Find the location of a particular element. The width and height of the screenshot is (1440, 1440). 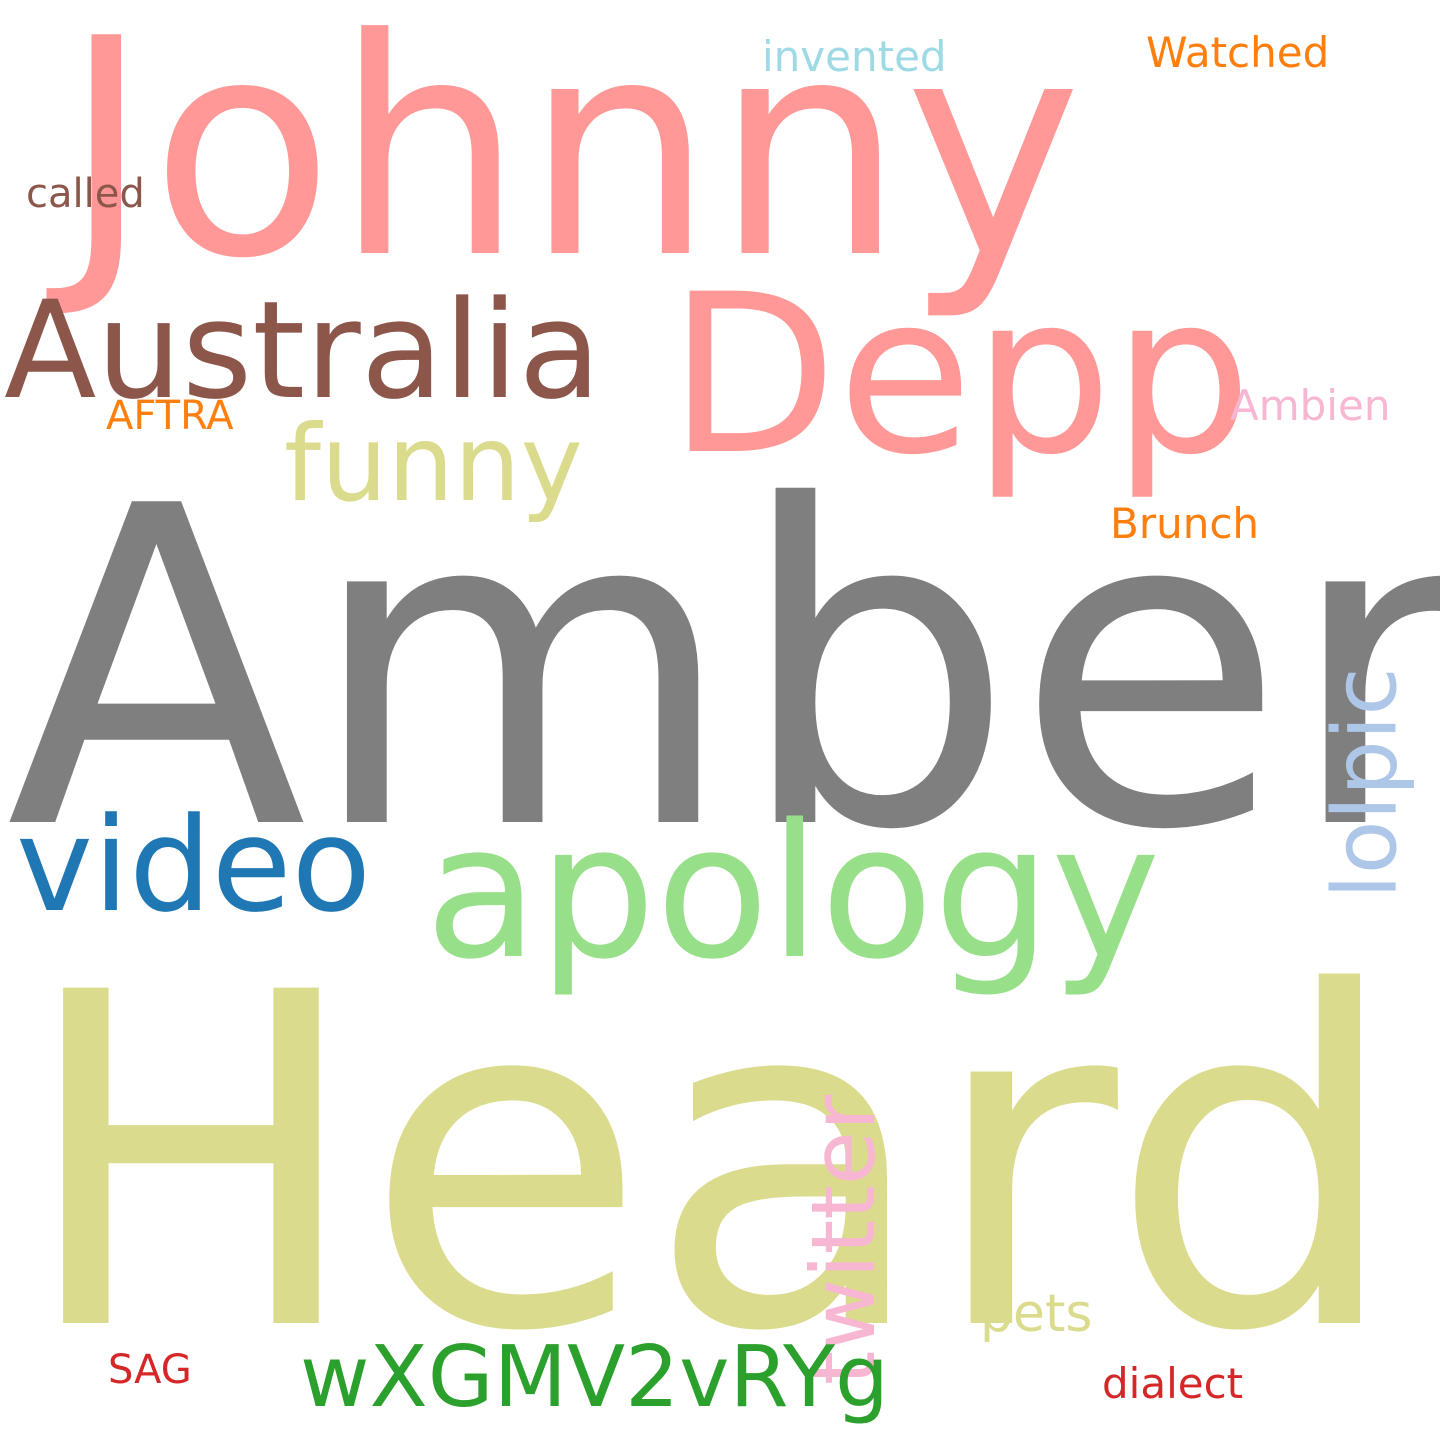

word-funny: funny is located at coordinates (433, 464).